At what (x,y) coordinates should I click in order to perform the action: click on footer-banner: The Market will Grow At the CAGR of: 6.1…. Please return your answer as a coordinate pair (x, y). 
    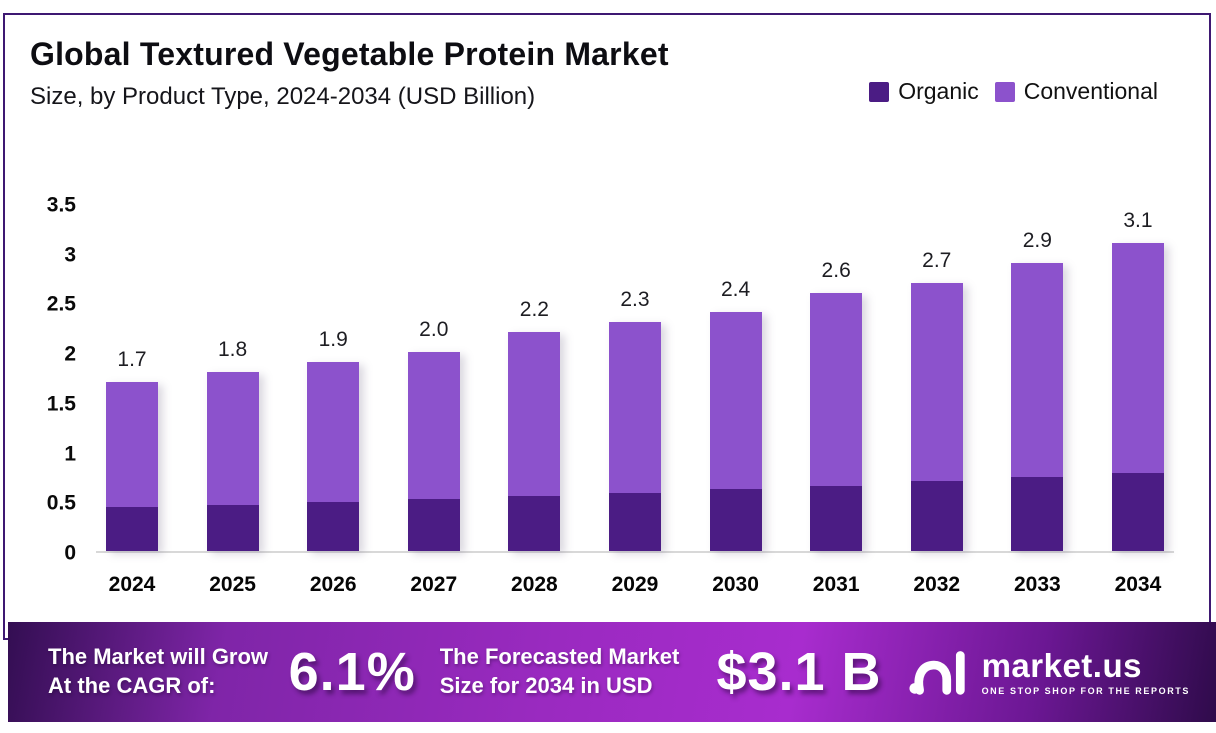
    Looking at the image, I should click on (612, 672).